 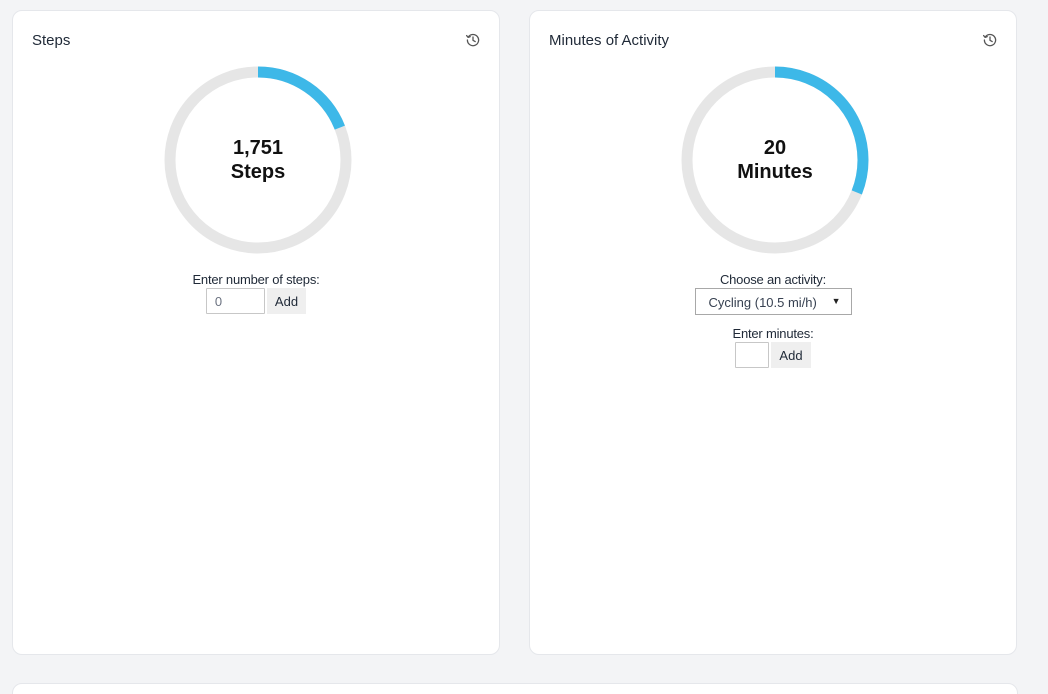 I want to click on add-minutes-button: Add, so click(x=791, y=355).